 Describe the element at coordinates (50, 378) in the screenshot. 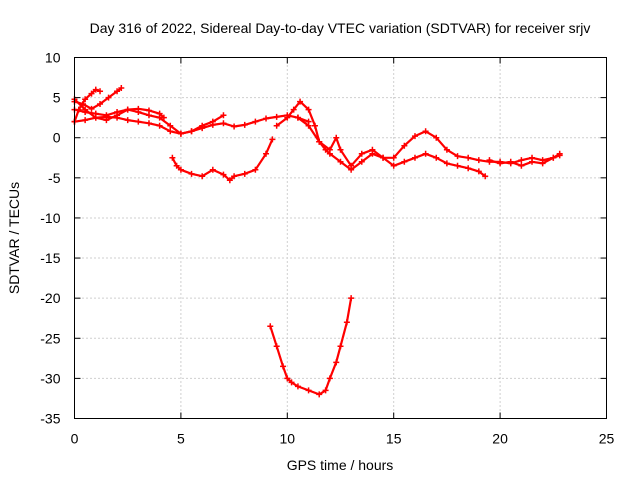

I see `y-tick-label: -30` at that location.